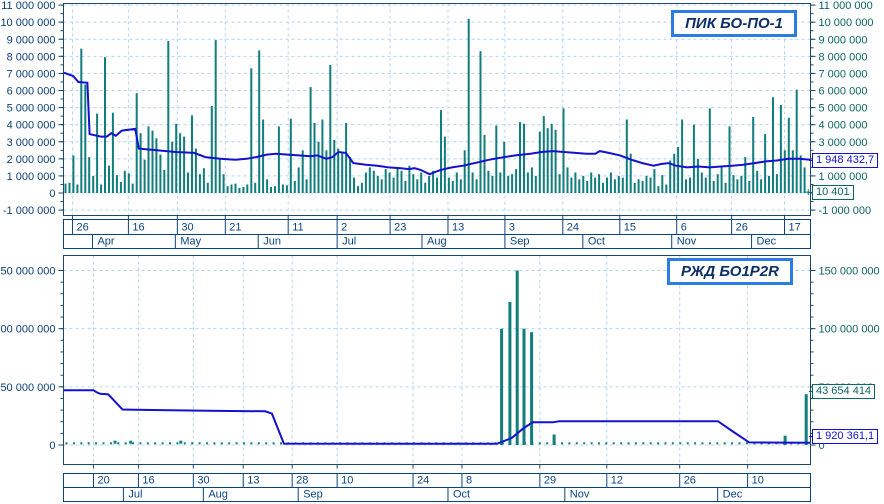 This screenshot has width=884, height=504. What do you see at coordinates (843, 177) in the screenshot?
I see `y-axis-label-right: 1 000 000` at bounding box center [843, 177].